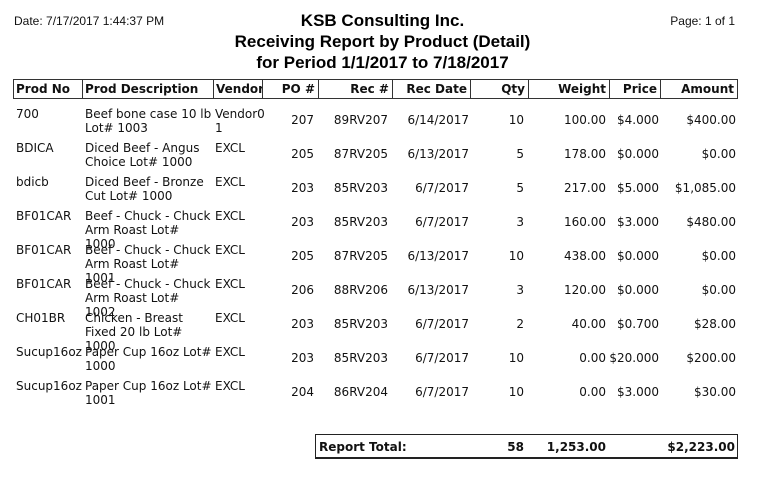 This screenshot has height=483, width=765. Describe the element at coordinates (382, 62) in the screenshot. I see `report-period: for Period 1/1/2017 to 7/18/2017` at that location.